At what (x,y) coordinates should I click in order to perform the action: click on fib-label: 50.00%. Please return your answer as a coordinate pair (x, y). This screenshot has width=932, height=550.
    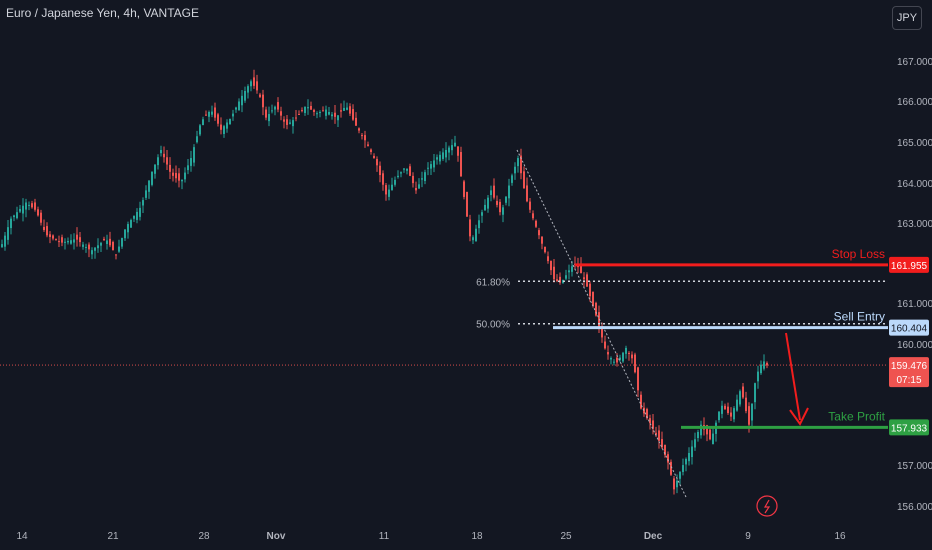
    Looking at the image, I should click on (493, 325).